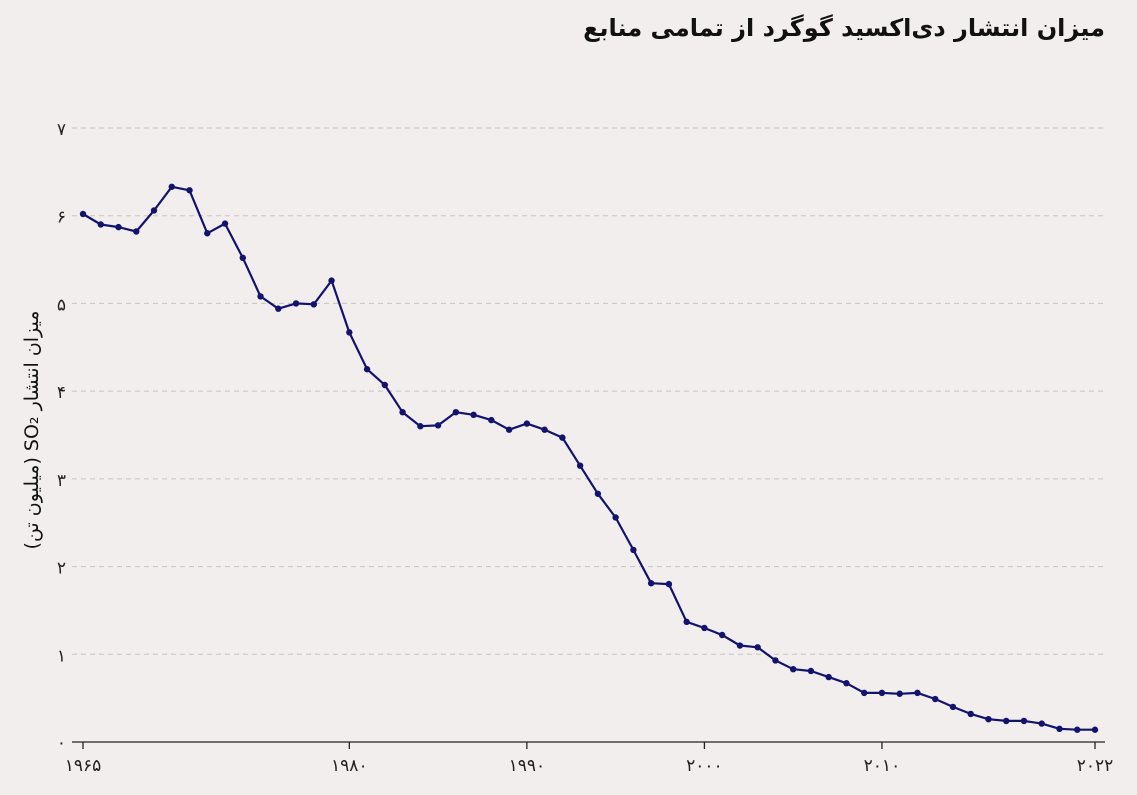 The image size is (1137, 795). What do you see at coordinates (61, 305) in the screenshot?
I see `y-tick-label: ۵` at bounding box center [61, 305].